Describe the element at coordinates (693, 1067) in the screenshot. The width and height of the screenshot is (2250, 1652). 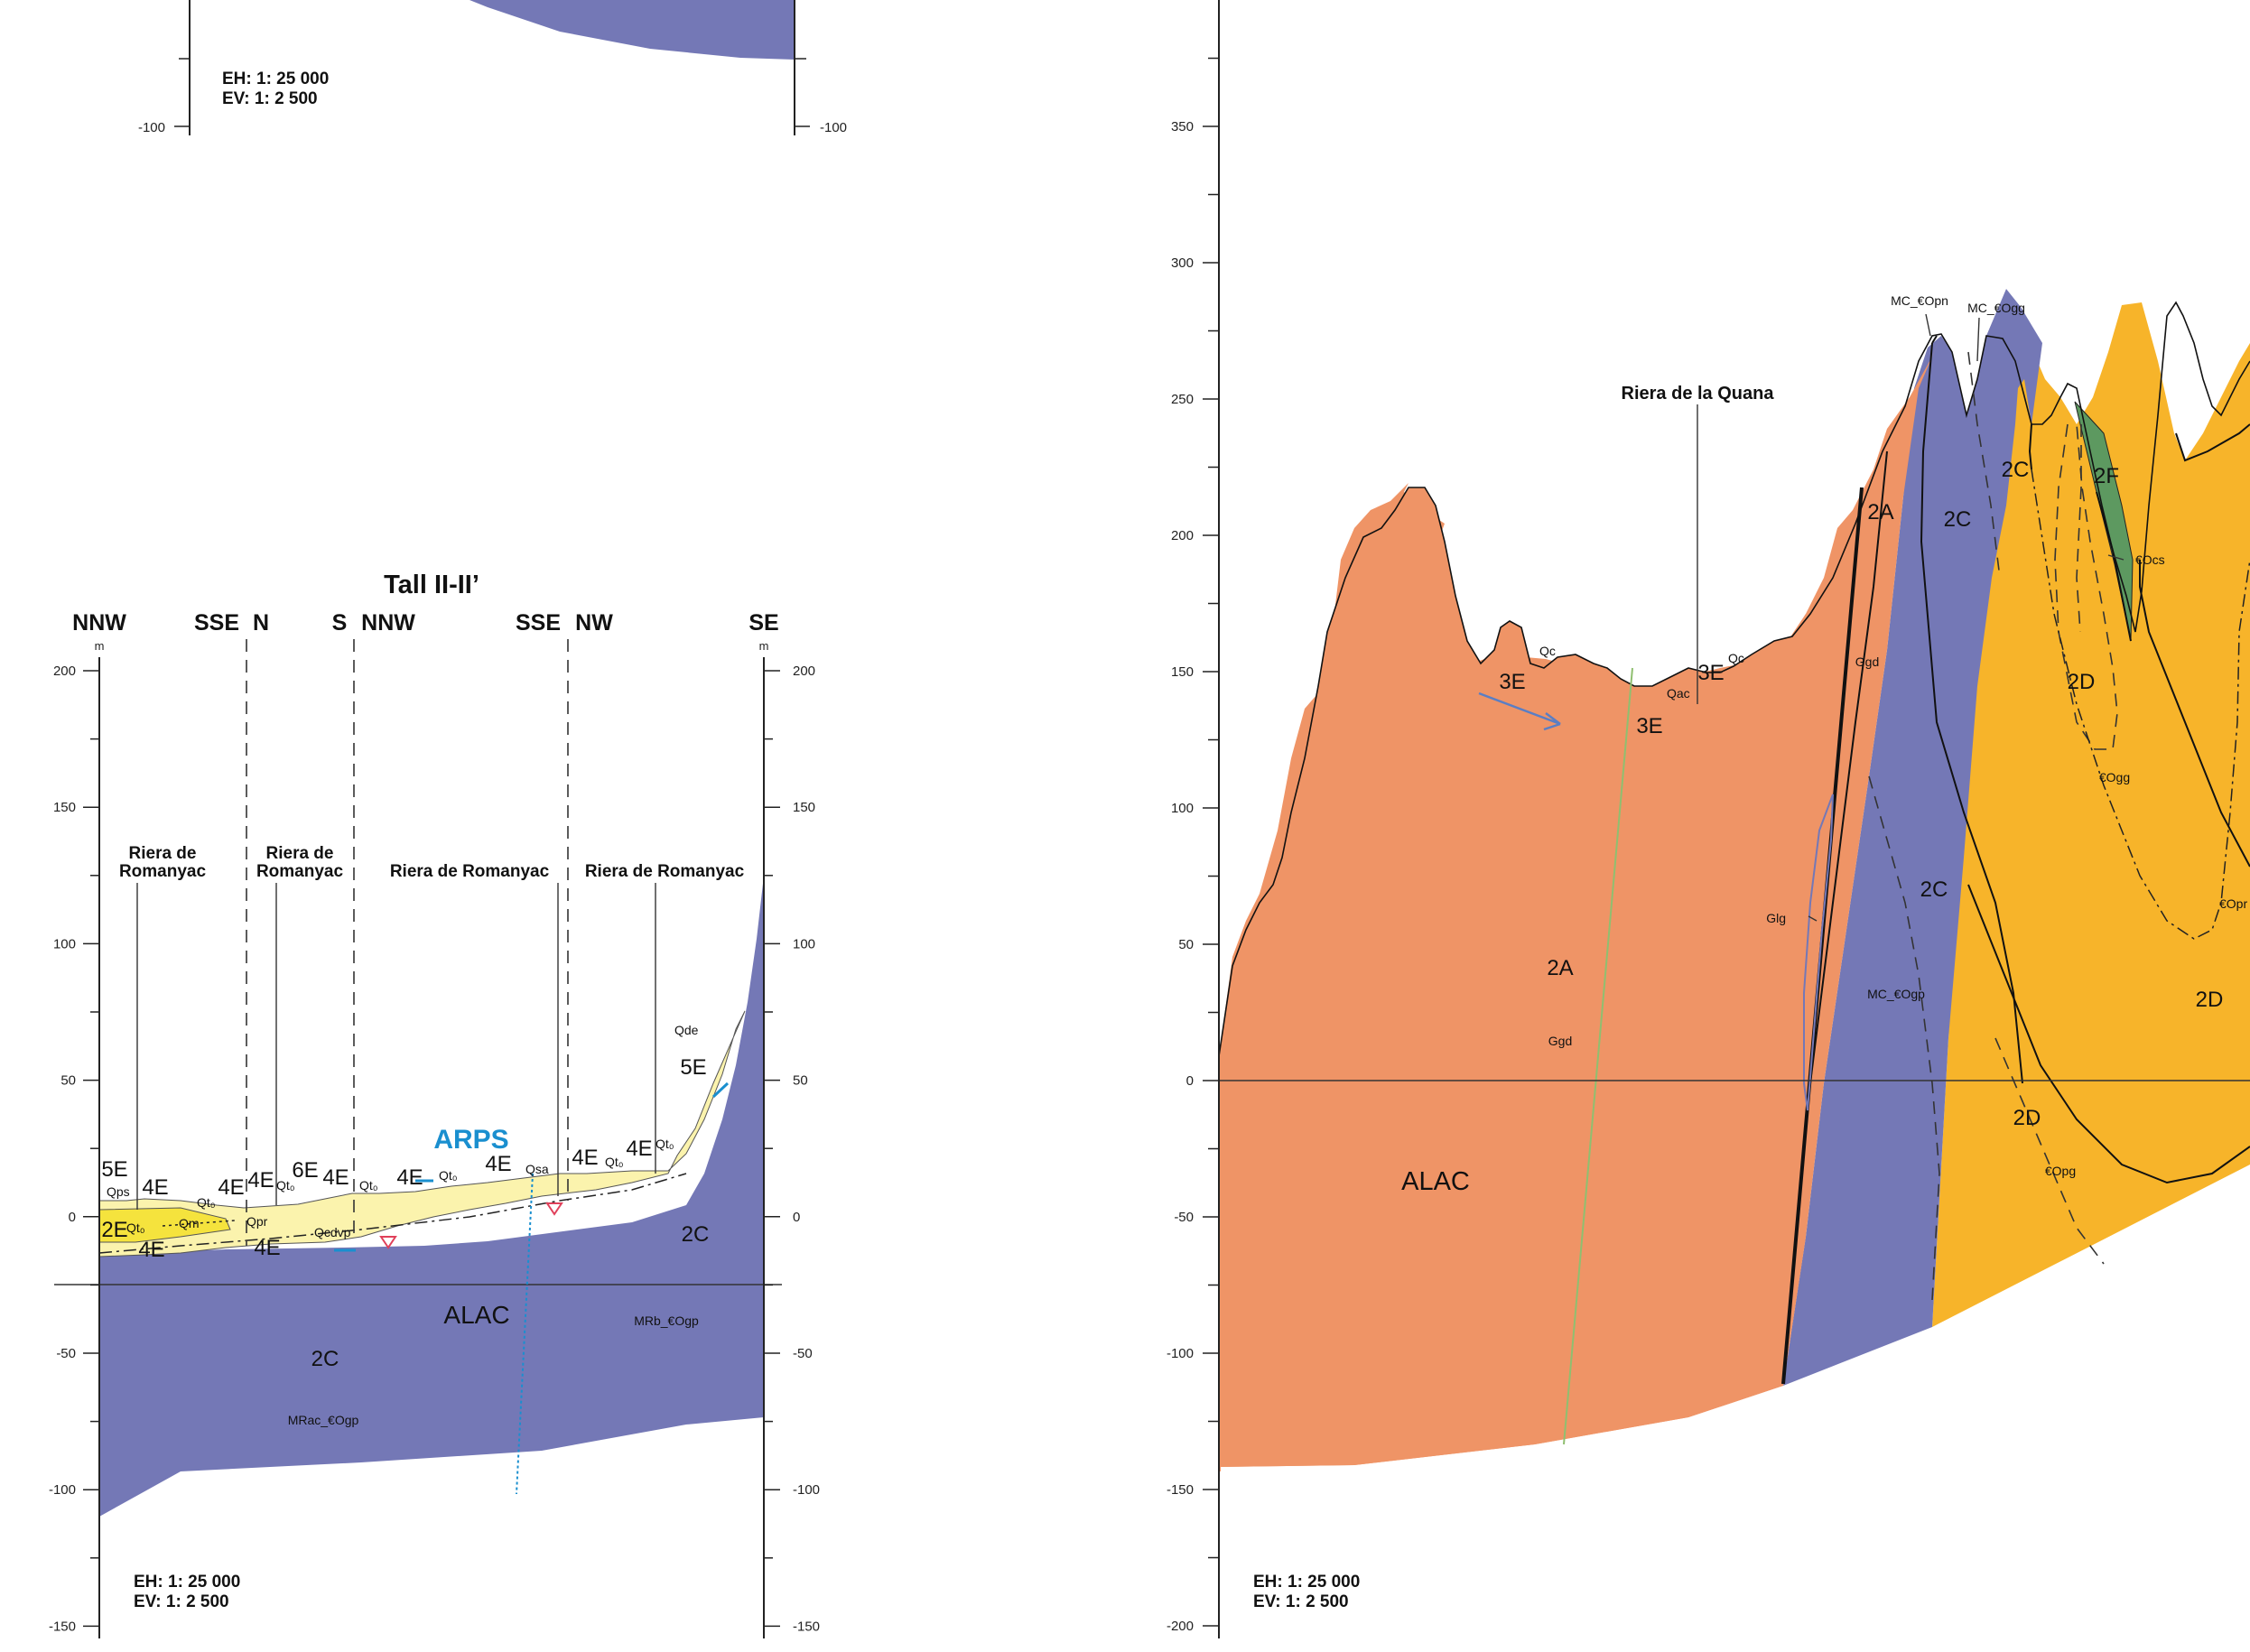
I see `unit-5E-b: 5E` at that location.